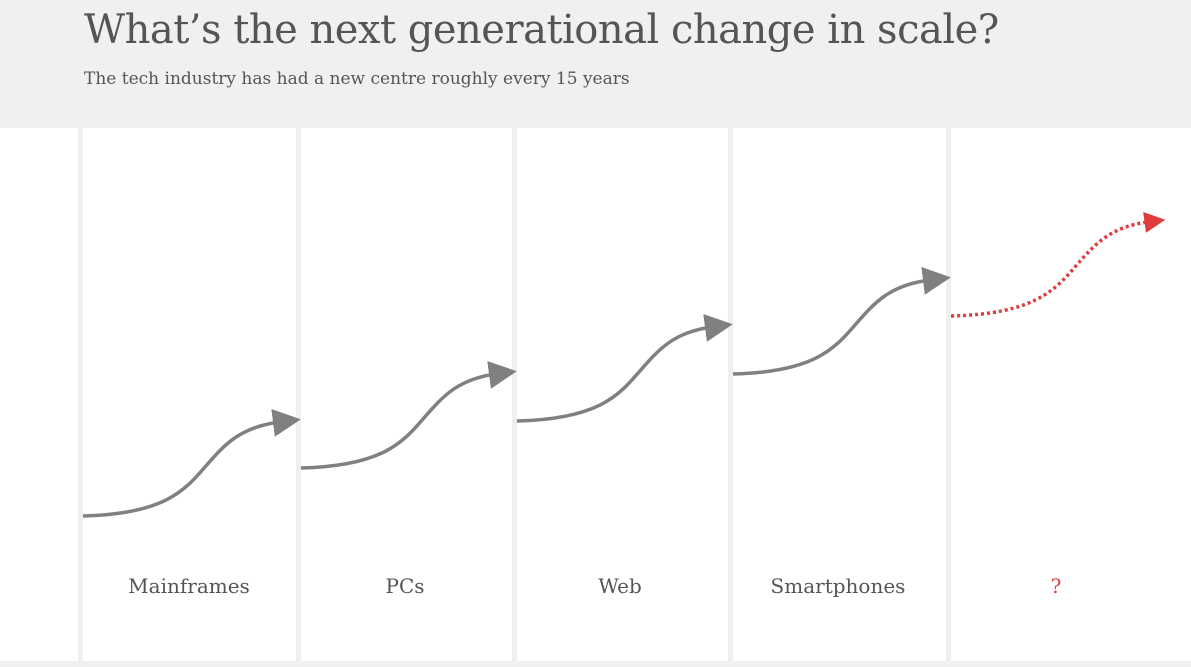  Describe the element at coordinates (624, 368) in the screenshot. I see `web-growth-curve` at that location.